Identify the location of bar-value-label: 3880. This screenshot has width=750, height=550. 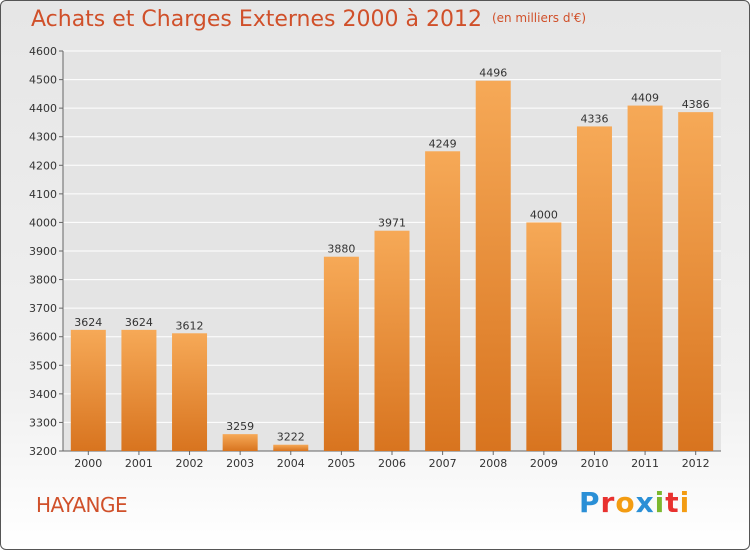
(341, 249).